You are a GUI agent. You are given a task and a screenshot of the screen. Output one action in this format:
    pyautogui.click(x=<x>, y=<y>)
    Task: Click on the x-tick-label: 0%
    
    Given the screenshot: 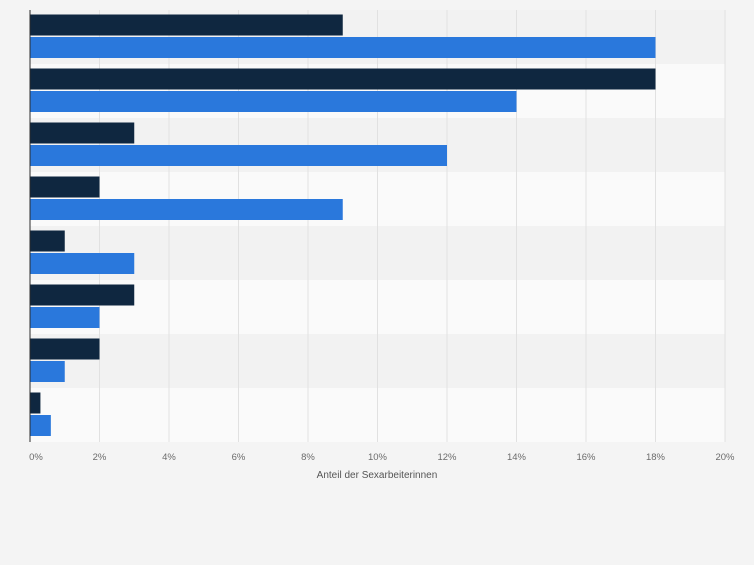 What is the action you would take?
    pyautogui.click(x=36, y=457)
    